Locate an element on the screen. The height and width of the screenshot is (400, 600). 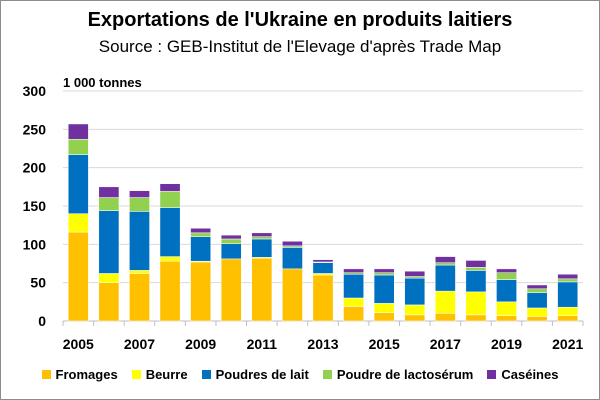
x-tick-label: 2019 is located at coordinates (506, 344).